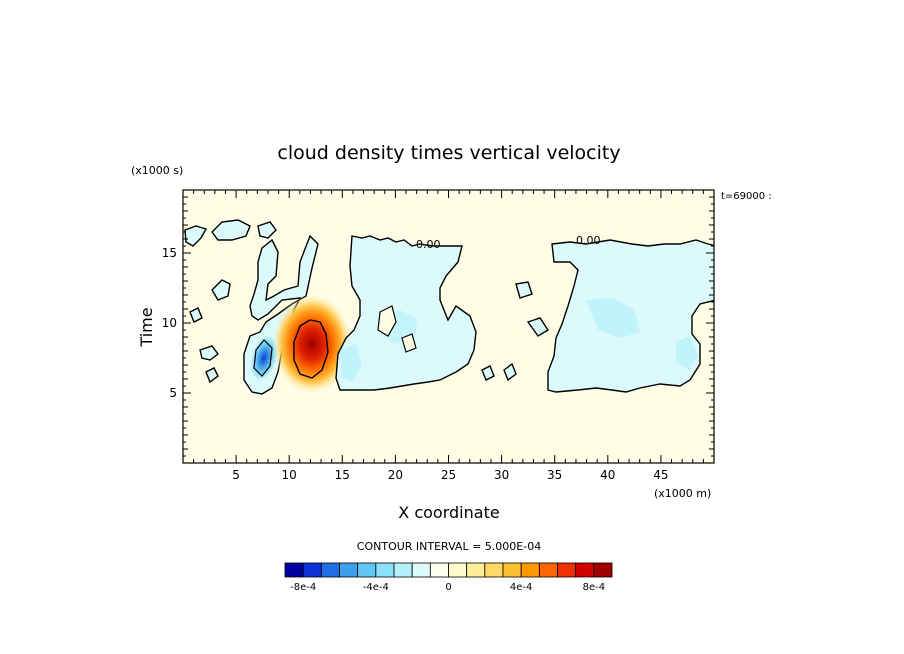 The image size is (904, 654). I want to click on field-region-small-h, so click(537, 327).